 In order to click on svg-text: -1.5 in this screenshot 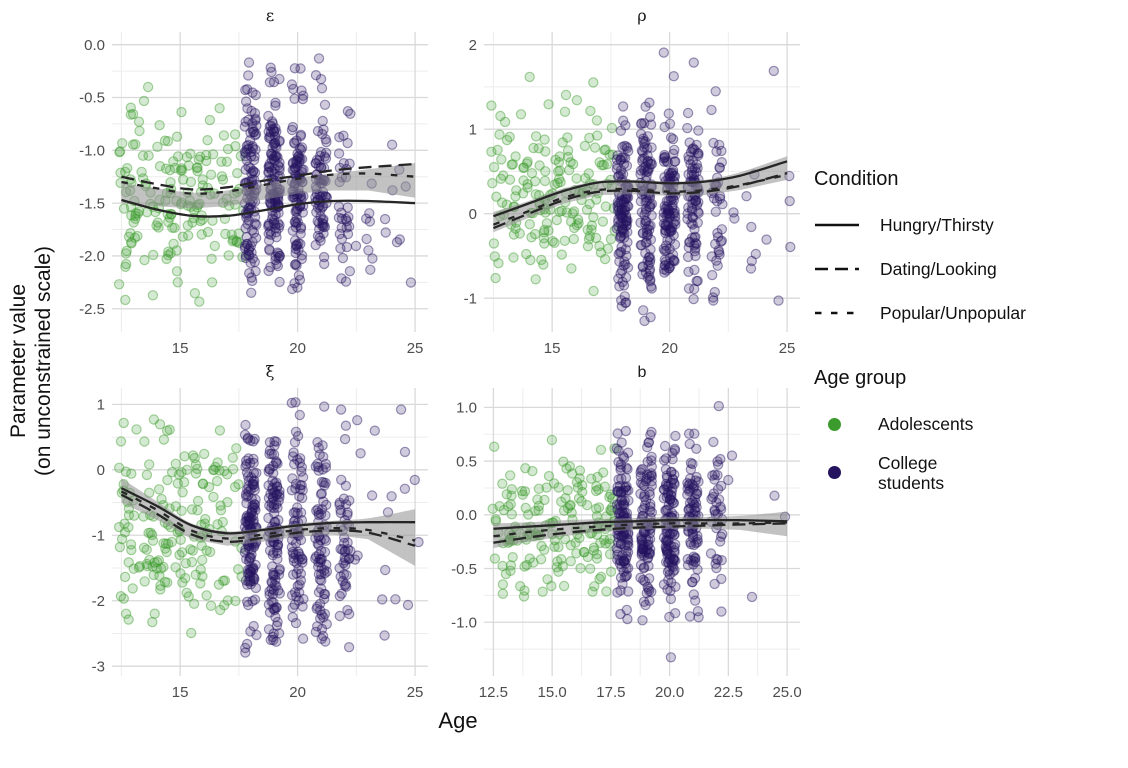, I will do `click(92, 203)`.